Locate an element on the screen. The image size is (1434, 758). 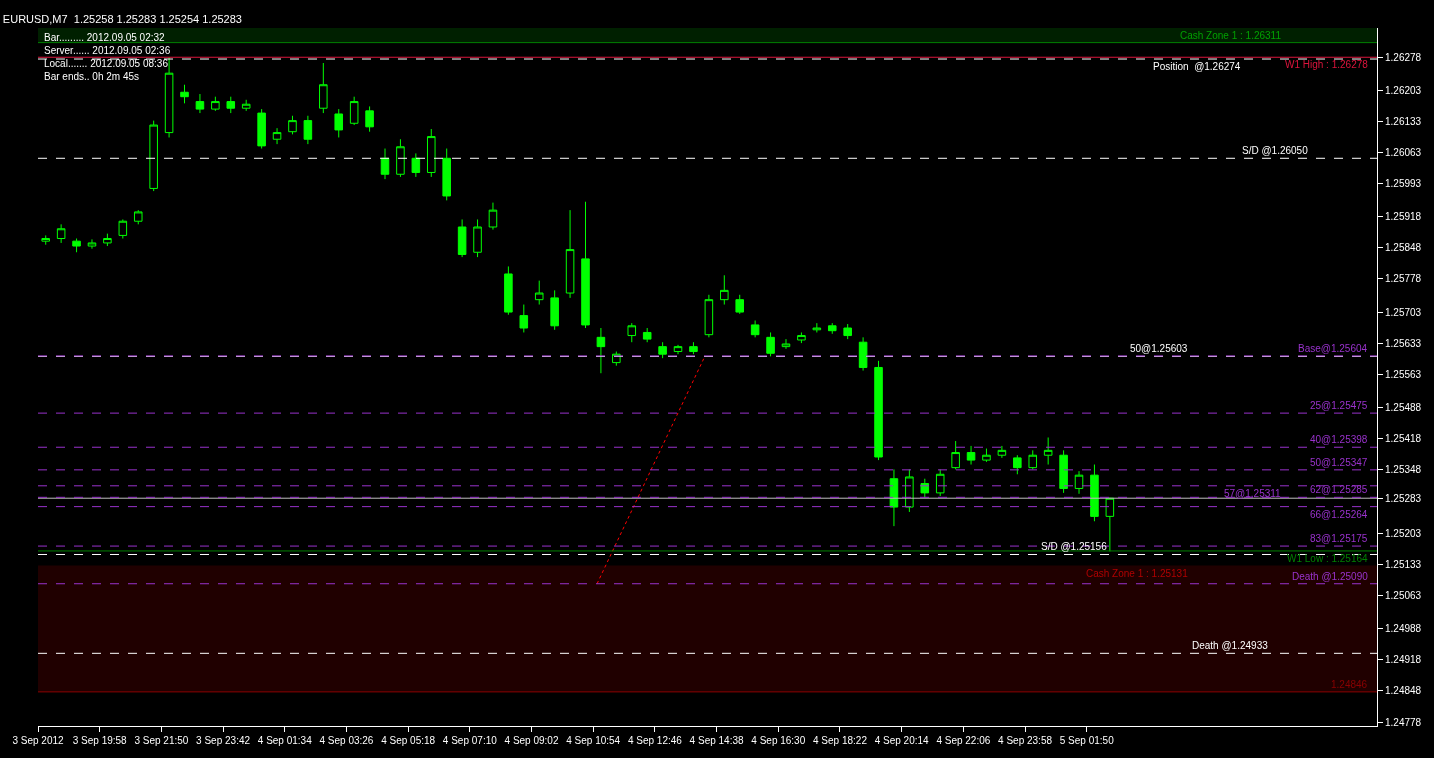
ref-line-label: 25@1.25475 is located at coordinates (1339, 405).